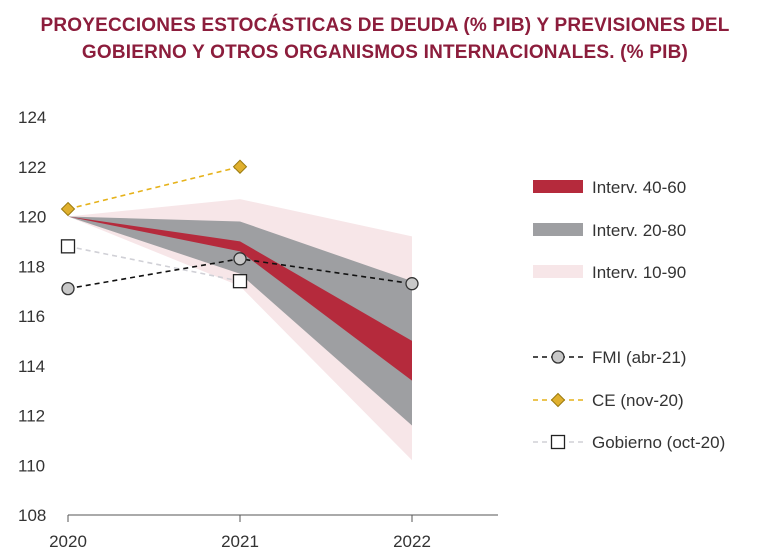 Image resolution: width=770 pixels, height=558 pixels. I want to click on x-tick-label: 2020, so click(68, 541).